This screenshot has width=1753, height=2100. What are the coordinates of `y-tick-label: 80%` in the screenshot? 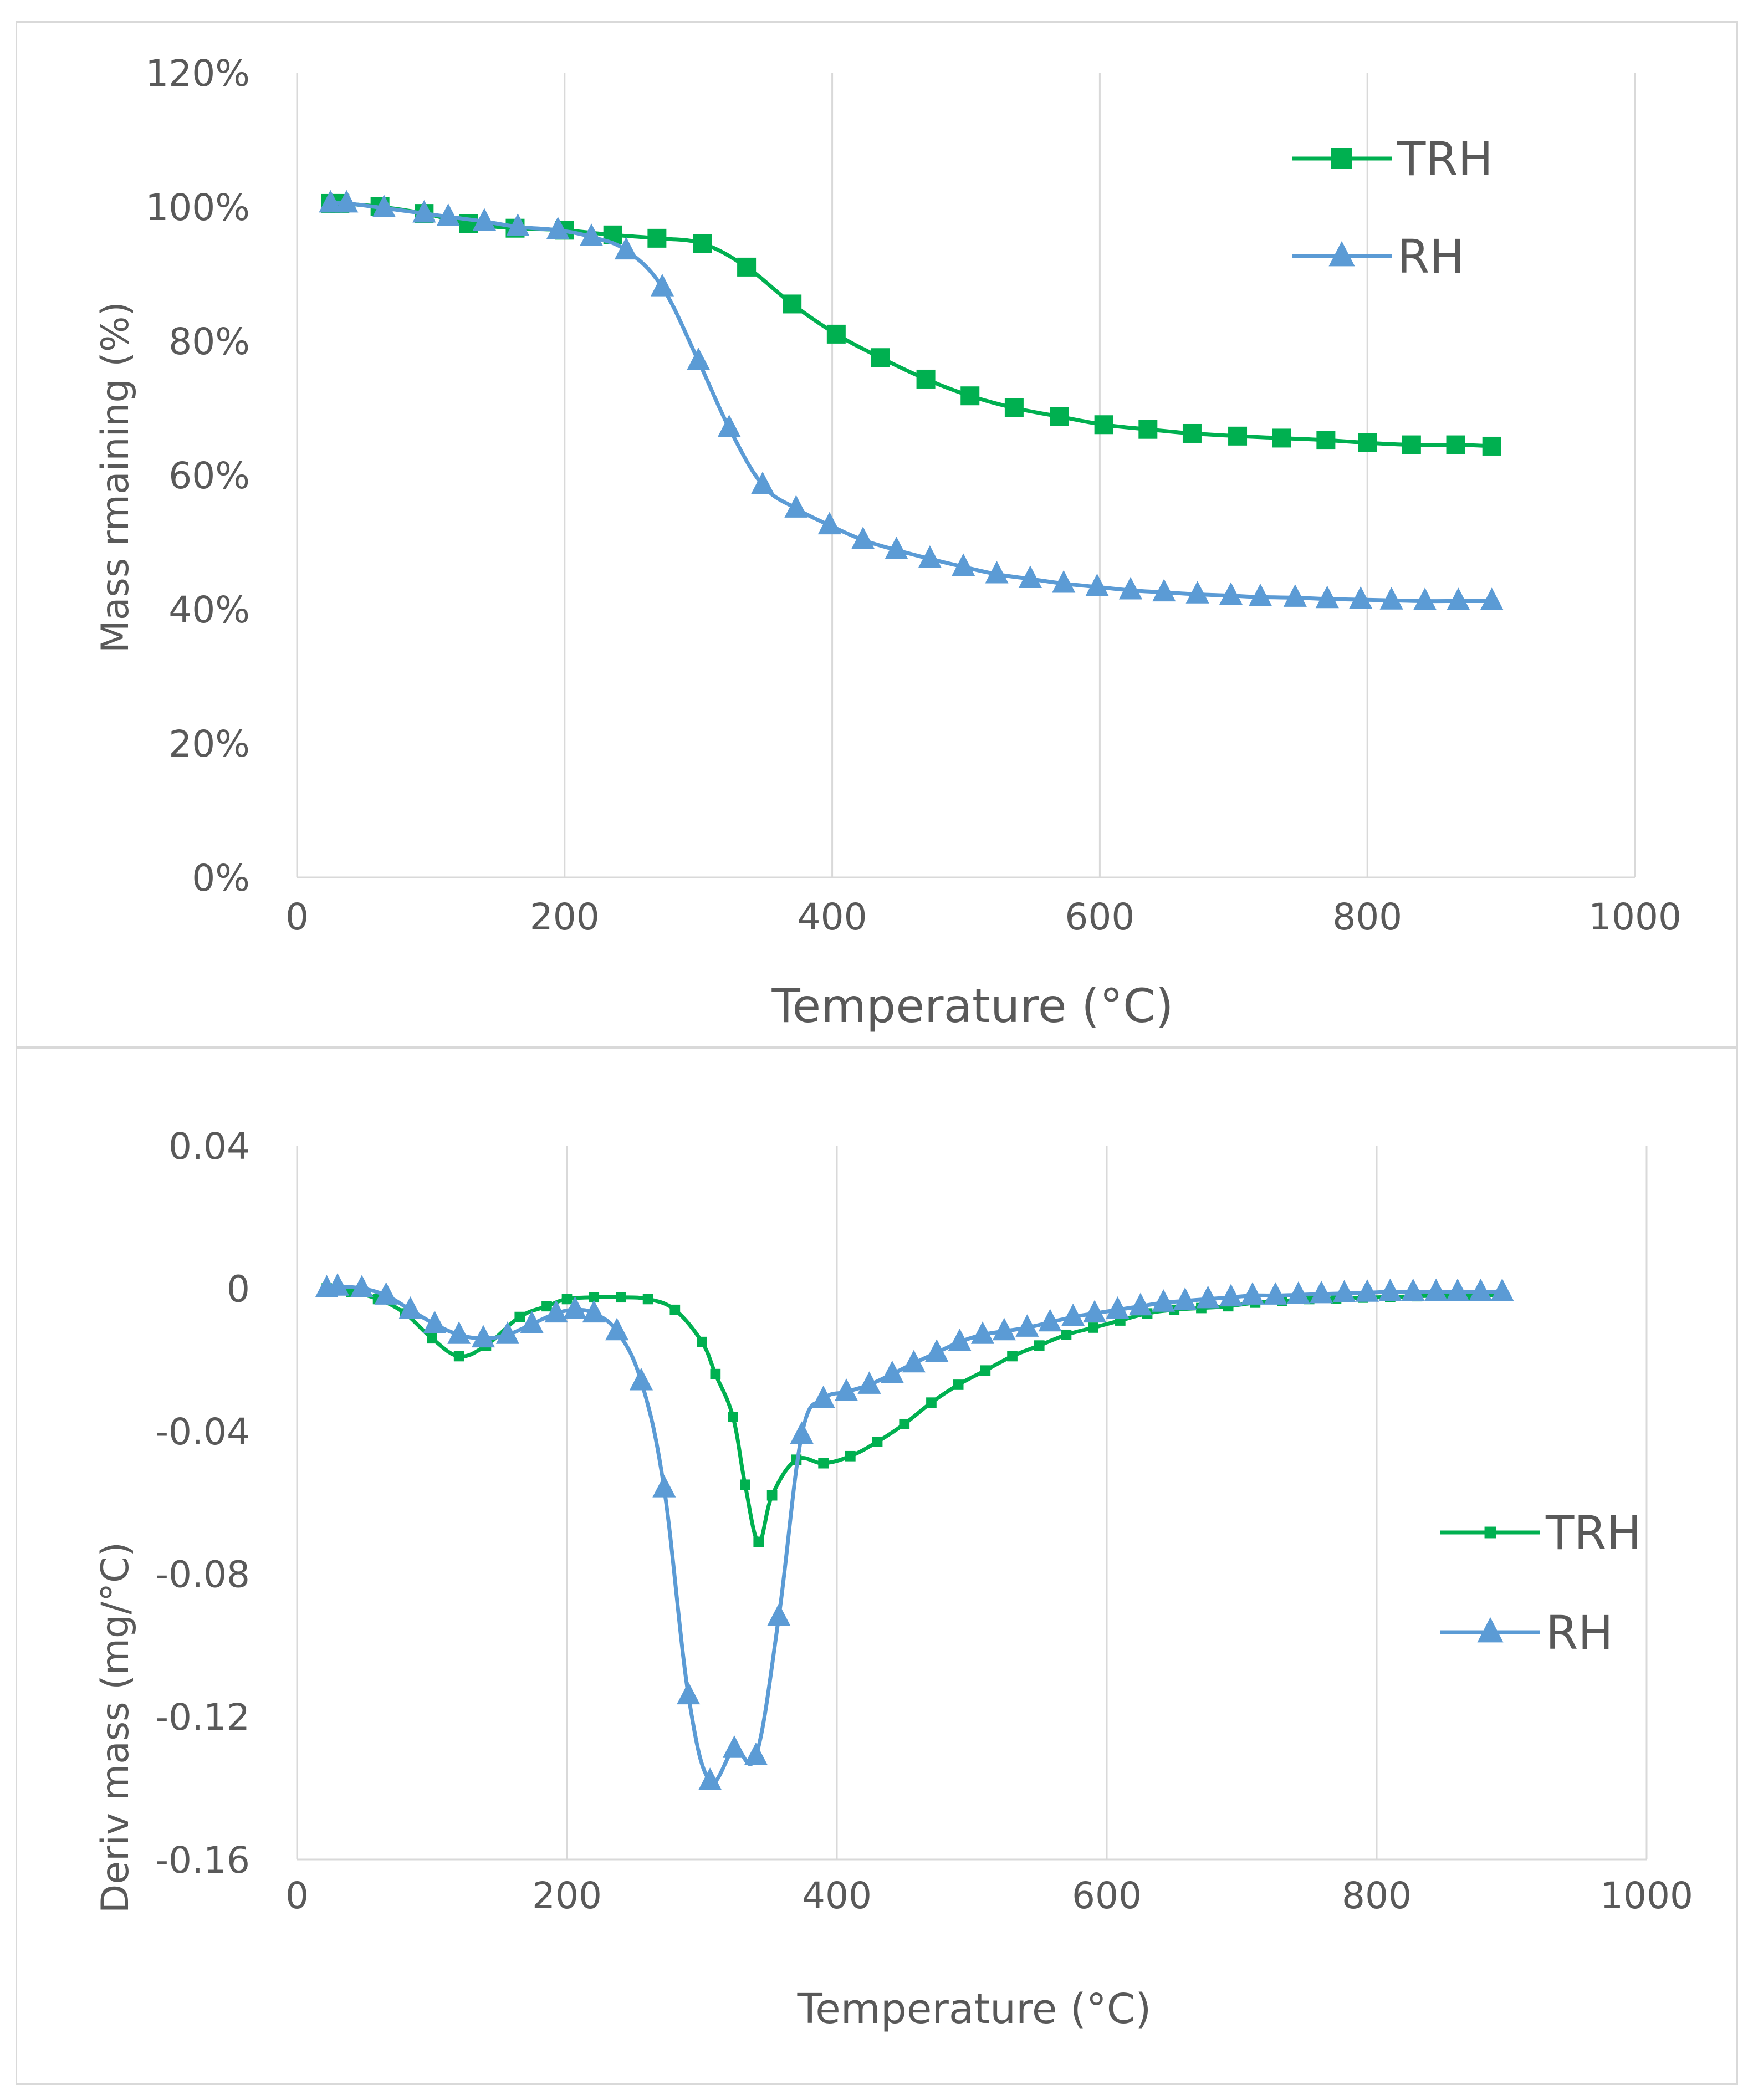 It's located at (209, 341).